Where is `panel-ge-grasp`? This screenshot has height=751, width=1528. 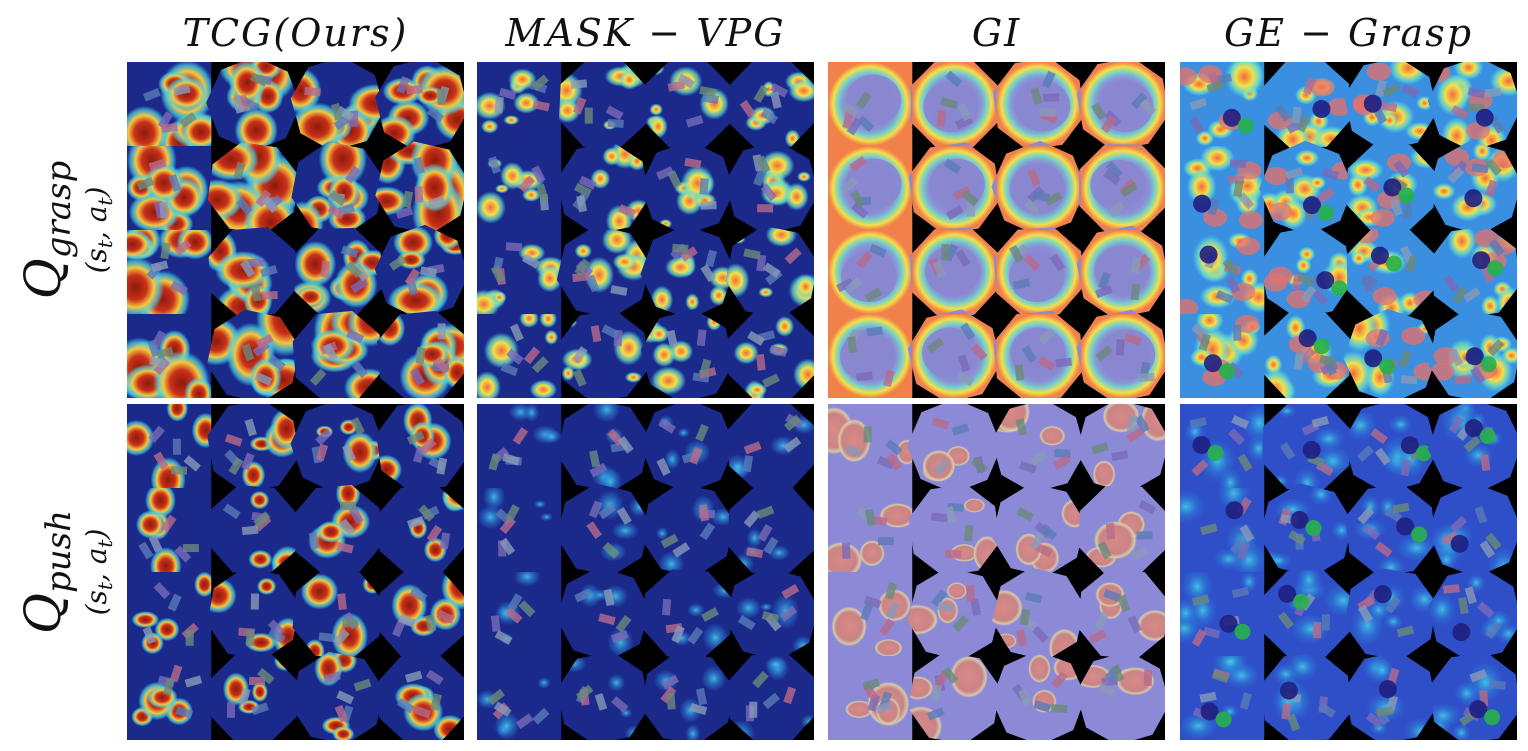
panel-ge-grasp is located at coordinates (1348, 230).